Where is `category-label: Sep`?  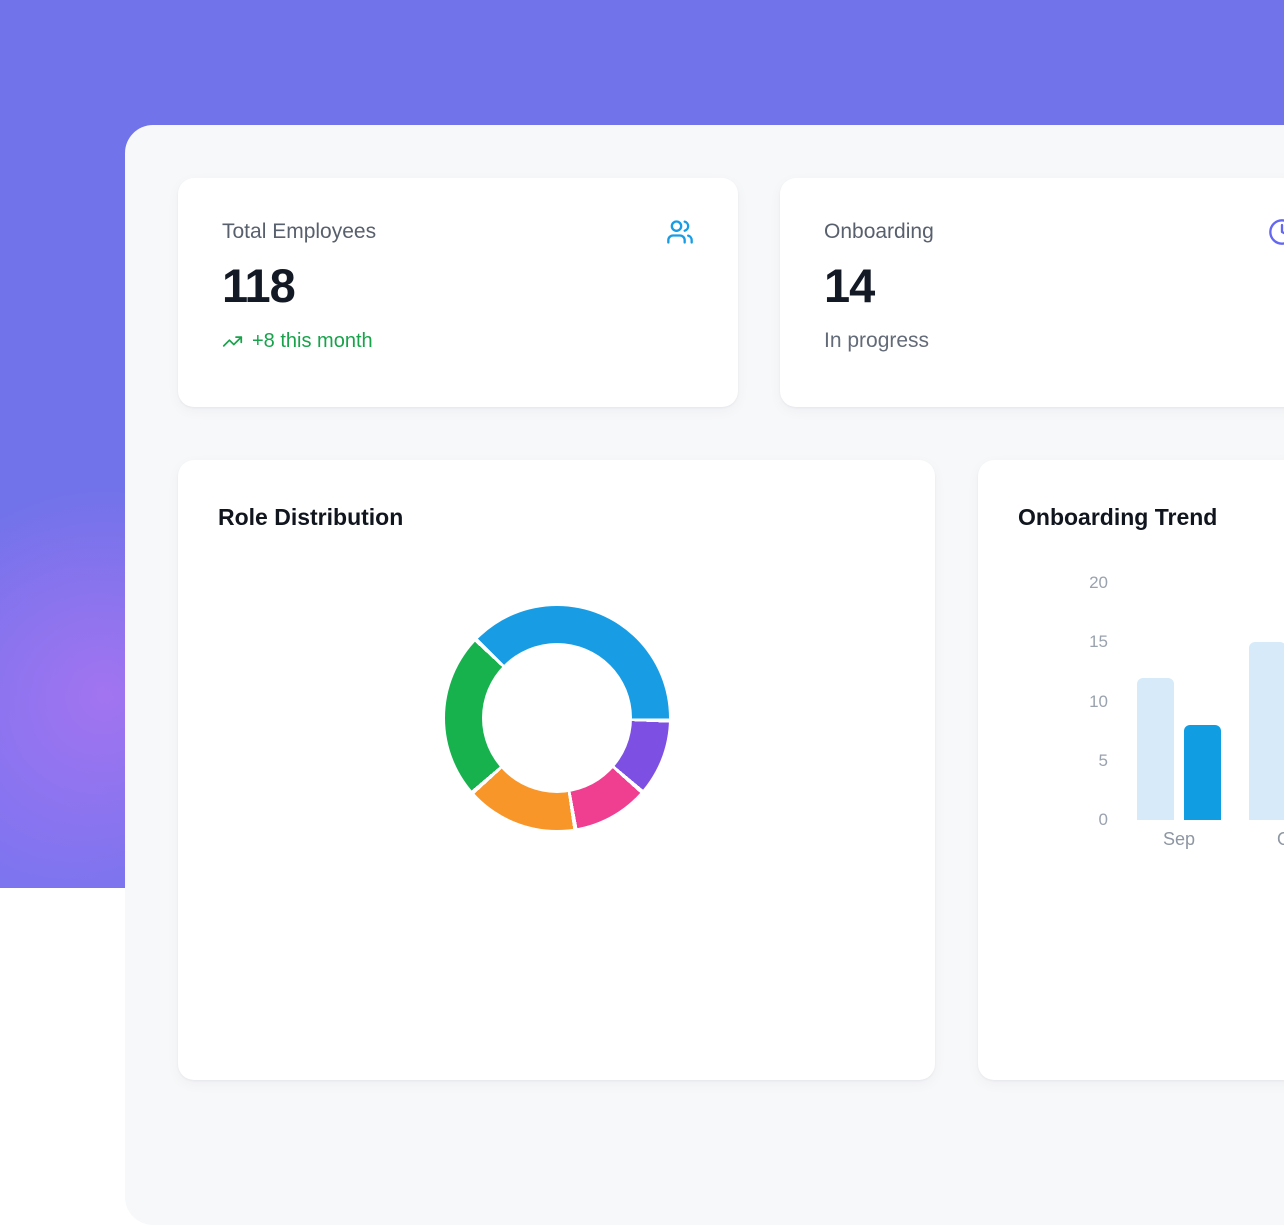
category-label: Sep is located at coordinates (1179, 839).